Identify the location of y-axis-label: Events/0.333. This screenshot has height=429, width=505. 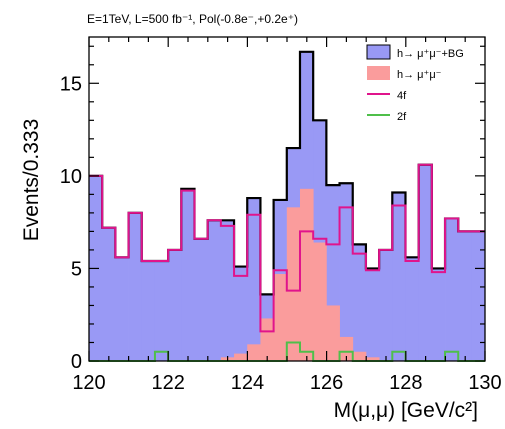
(31, 180).